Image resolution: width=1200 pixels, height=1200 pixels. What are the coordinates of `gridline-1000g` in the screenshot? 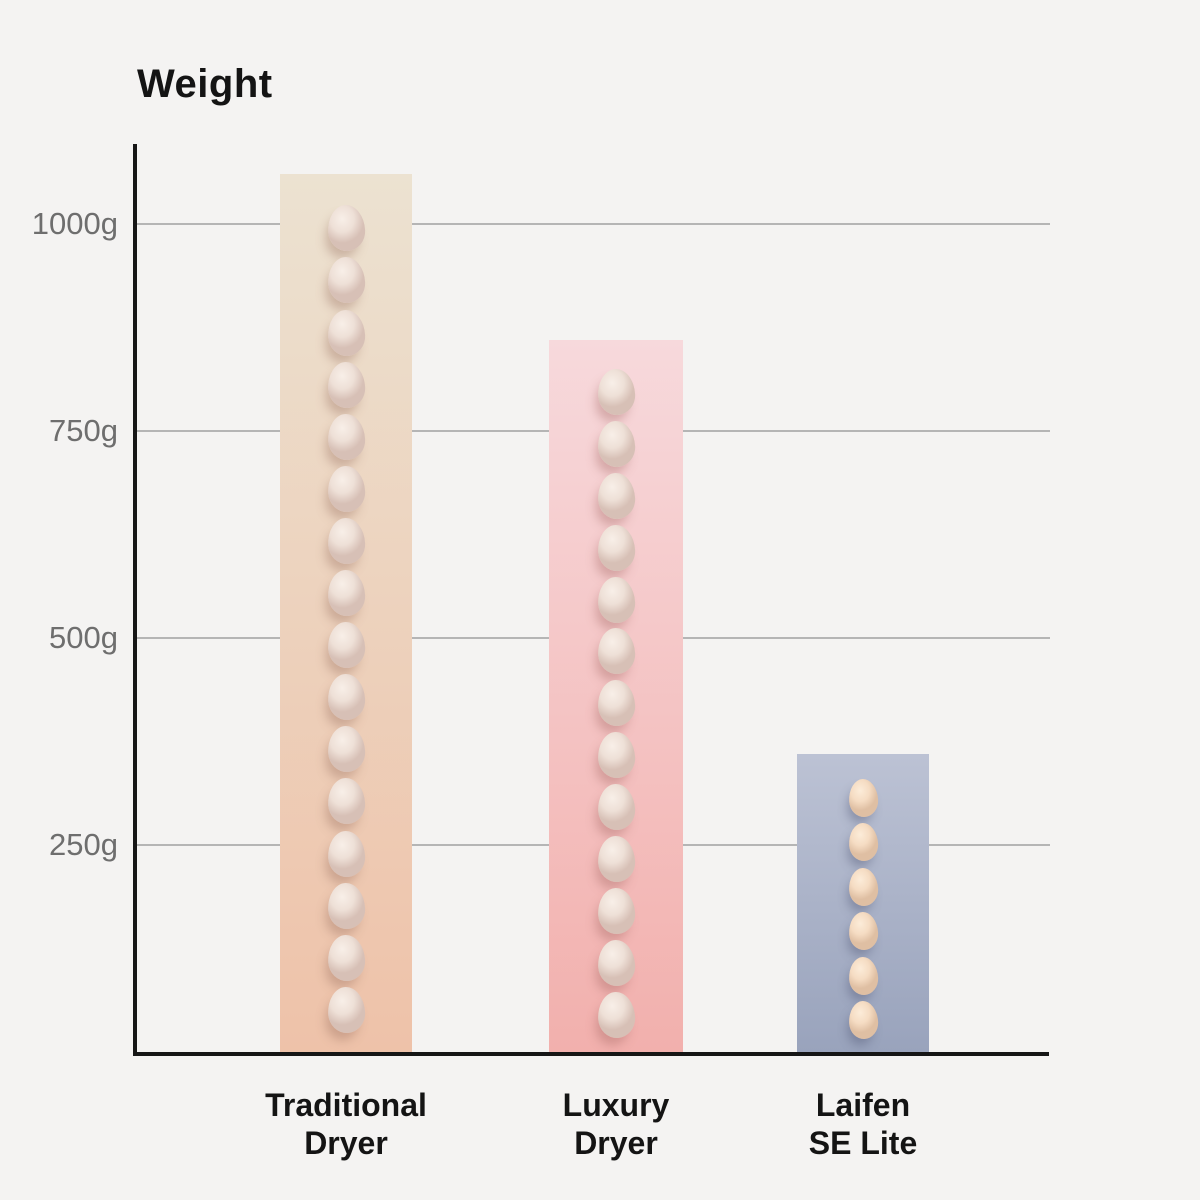 It's located at (592, 224).